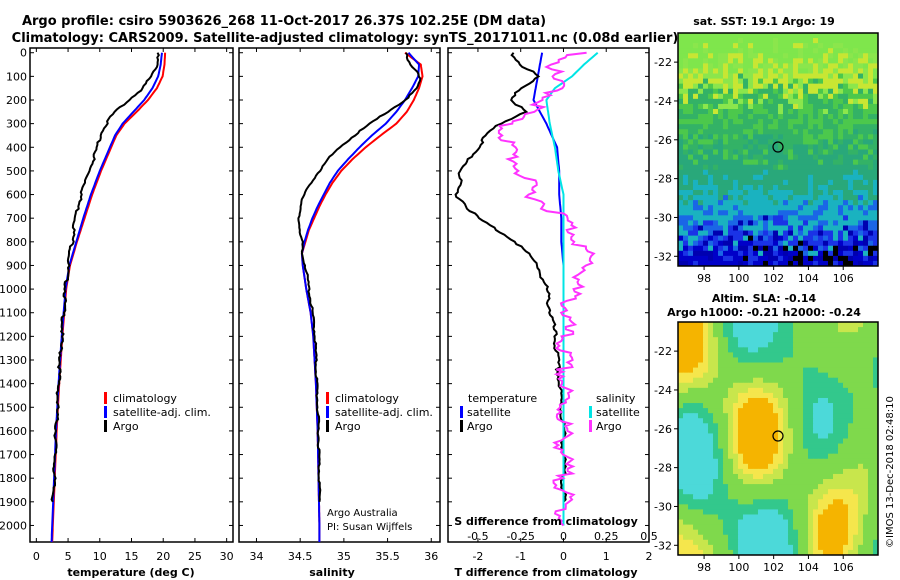  Describe the element at coordinates (663, 351) in the screenshot. I see `map-y-tick-label: -22` at that location.